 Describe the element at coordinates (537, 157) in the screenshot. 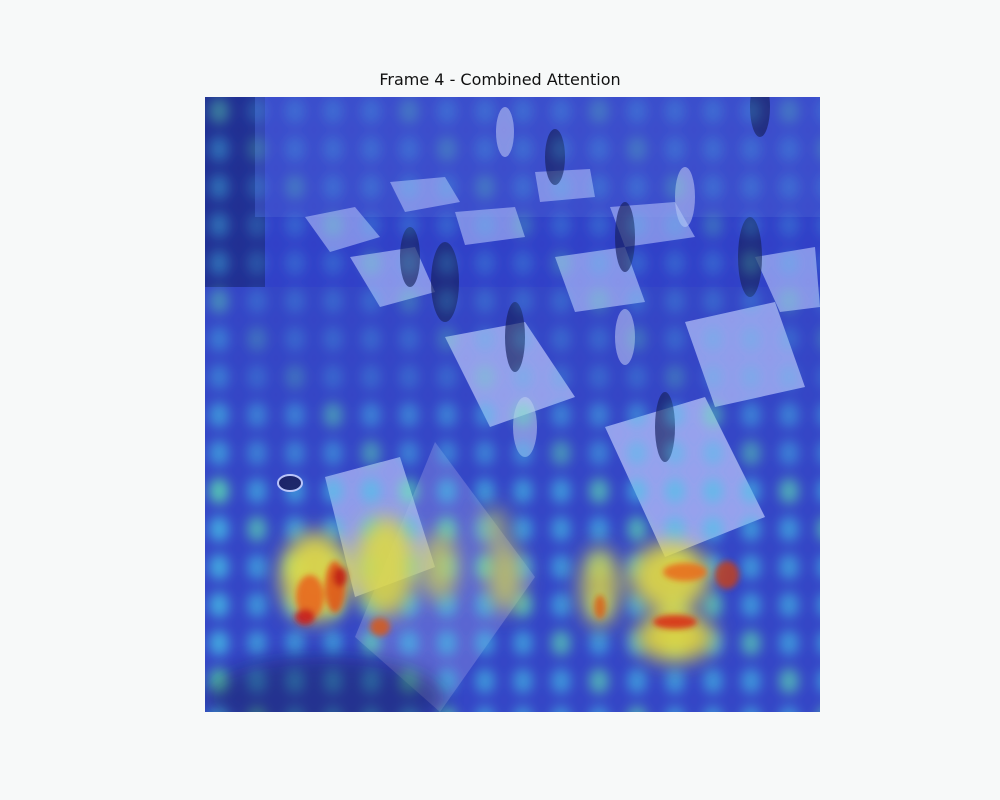

I see `back-wall` at that location.